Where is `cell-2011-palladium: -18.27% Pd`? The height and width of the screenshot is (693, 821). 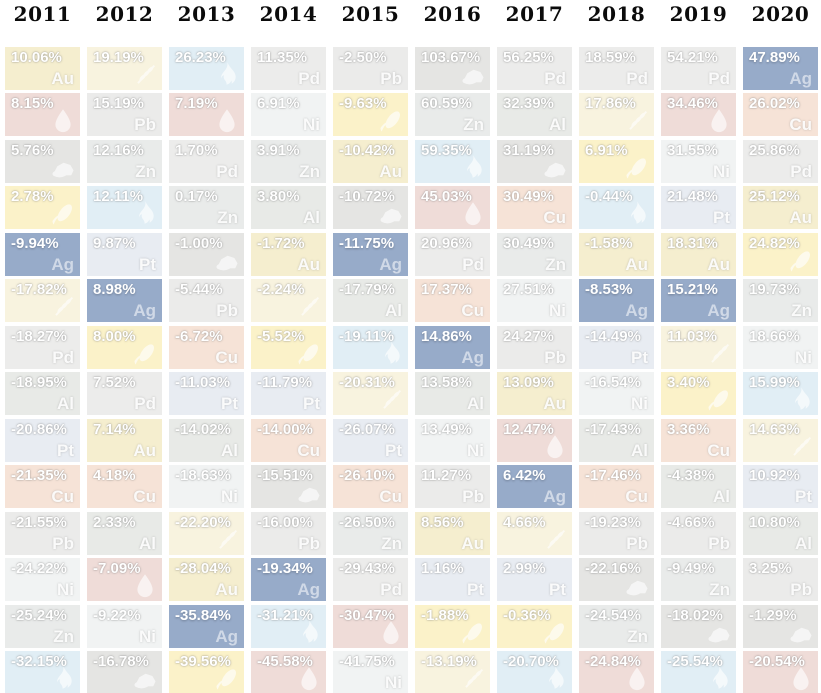 cell-2011-palladium: -18.27% Pd is located at coordinates (42, 347).